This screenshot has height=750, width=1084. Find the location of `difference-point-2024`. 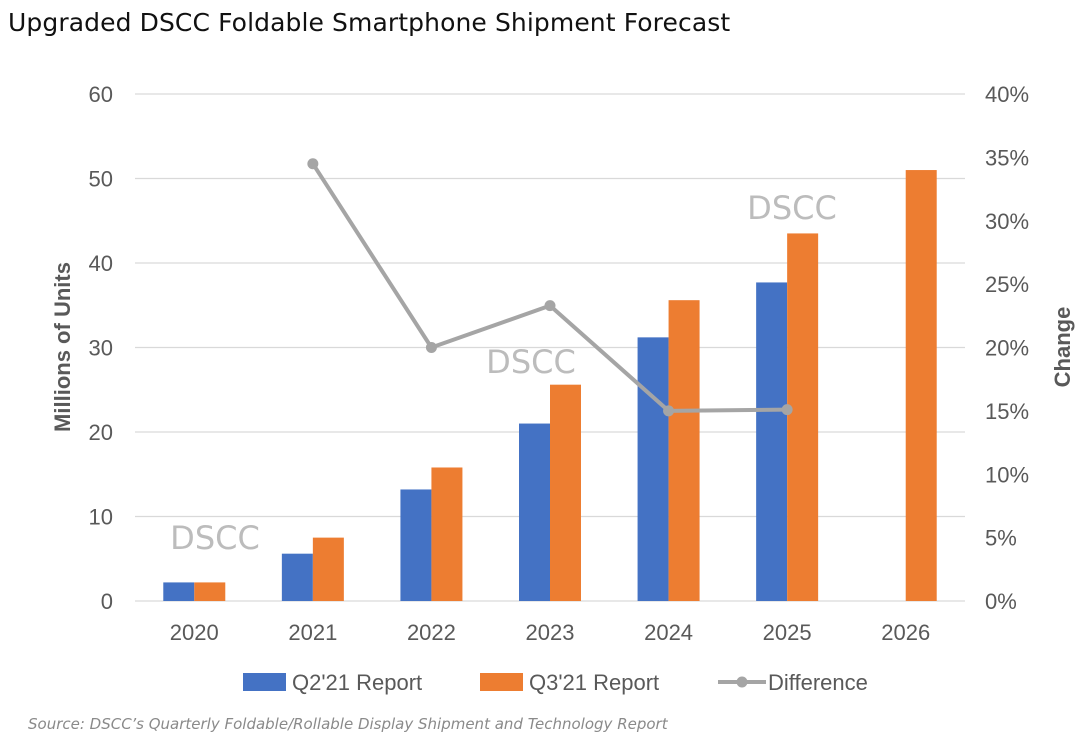

difference-point-2024 is located at coordinates (669, 411).